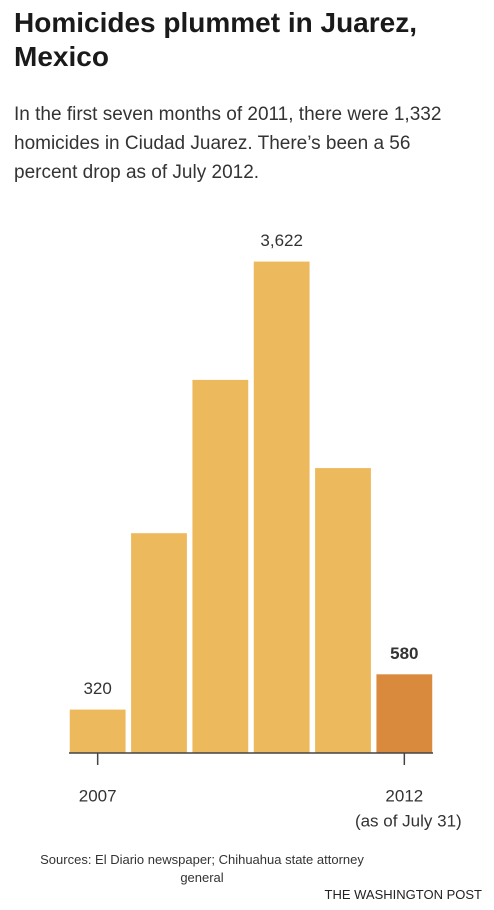 The height and width of the screenshot is (910, 494). What do you see at coordinates (281, 240) in the screenshot?
I see `value-label: 3,622` at bounding box center [281, 240].